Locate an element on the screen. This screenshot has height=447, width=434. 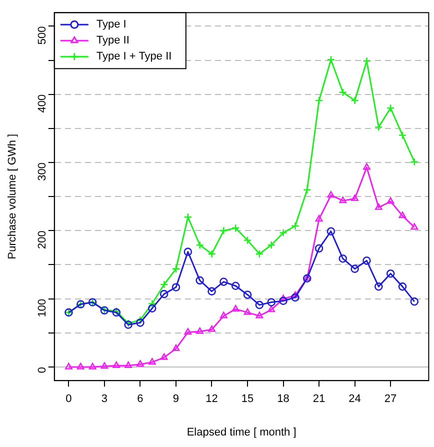
x-tick-label: 0 is located at coordinates (69, 399).